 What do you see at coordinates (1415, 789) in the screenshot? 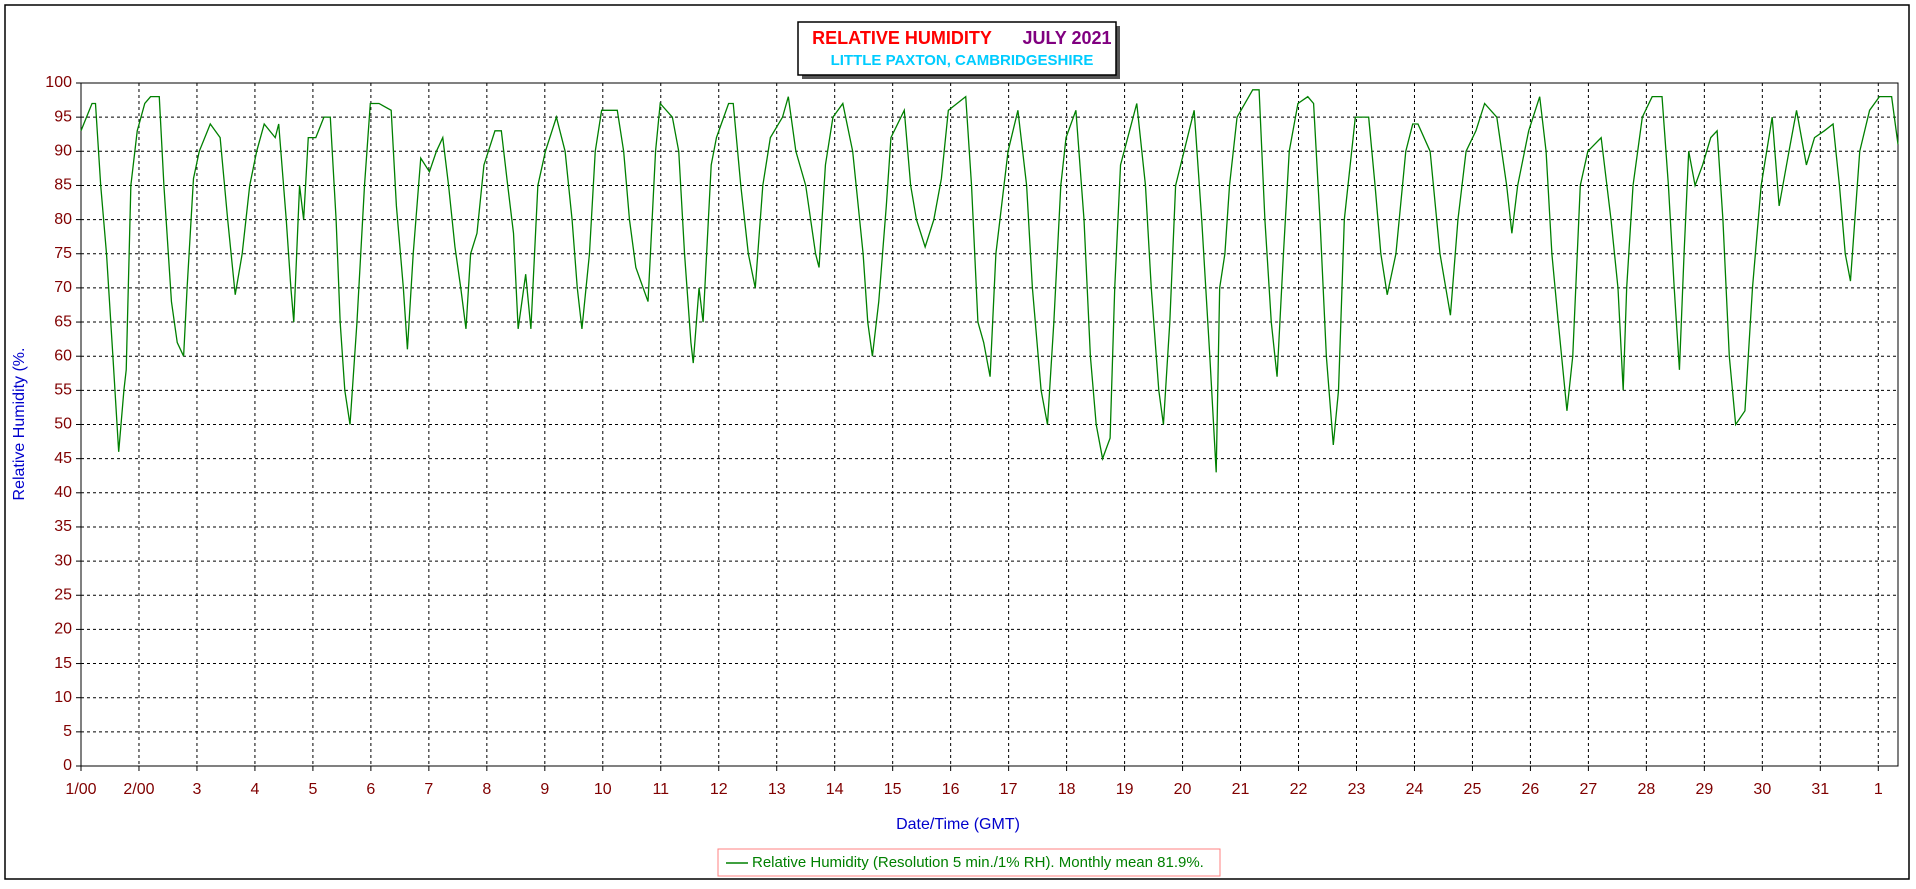
I see `x-tick-label: 24` at bounding box center [1415, 789].